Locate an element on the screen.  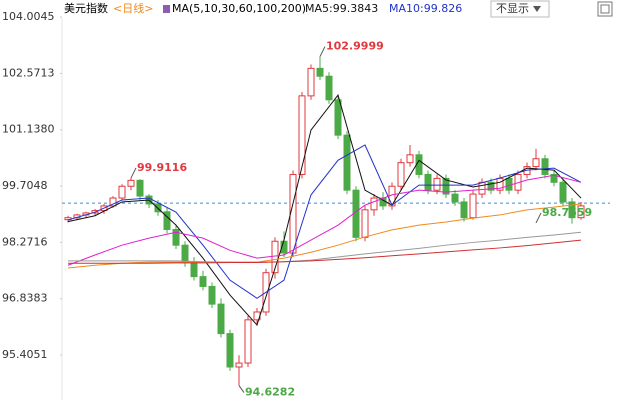
header-ma: MA(5,10,30,60,100,200) is located at coordinates (239, 8).